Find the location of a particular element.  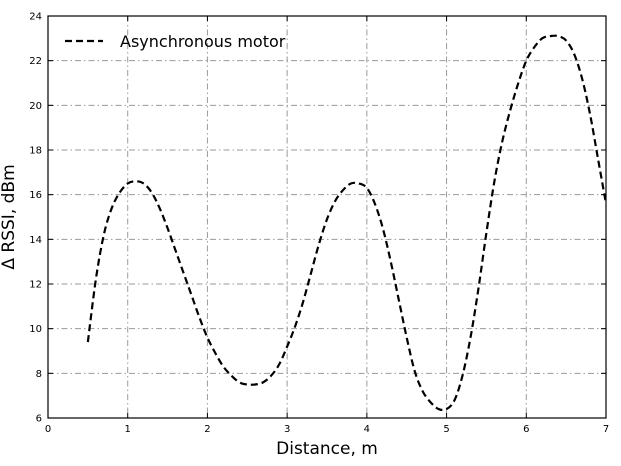

y-tick-label: 18 is located at coordinates (35, 151).